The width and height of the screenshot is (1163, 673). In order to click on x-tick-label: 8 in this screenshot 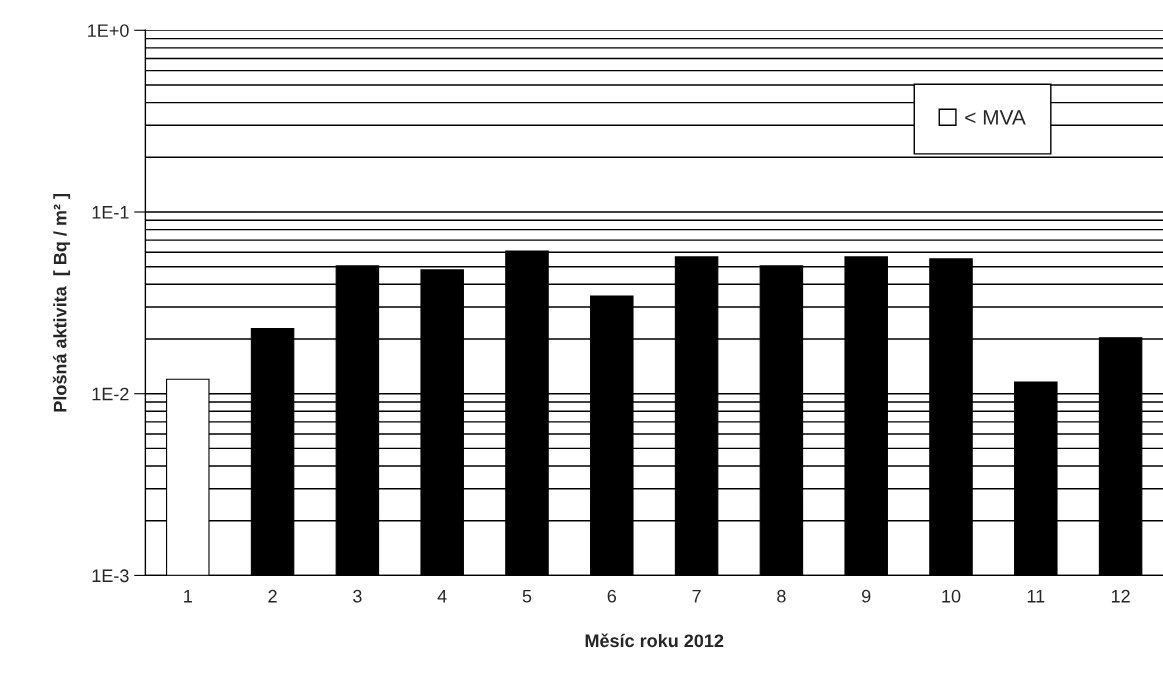, I will do `click(781, 596)`.